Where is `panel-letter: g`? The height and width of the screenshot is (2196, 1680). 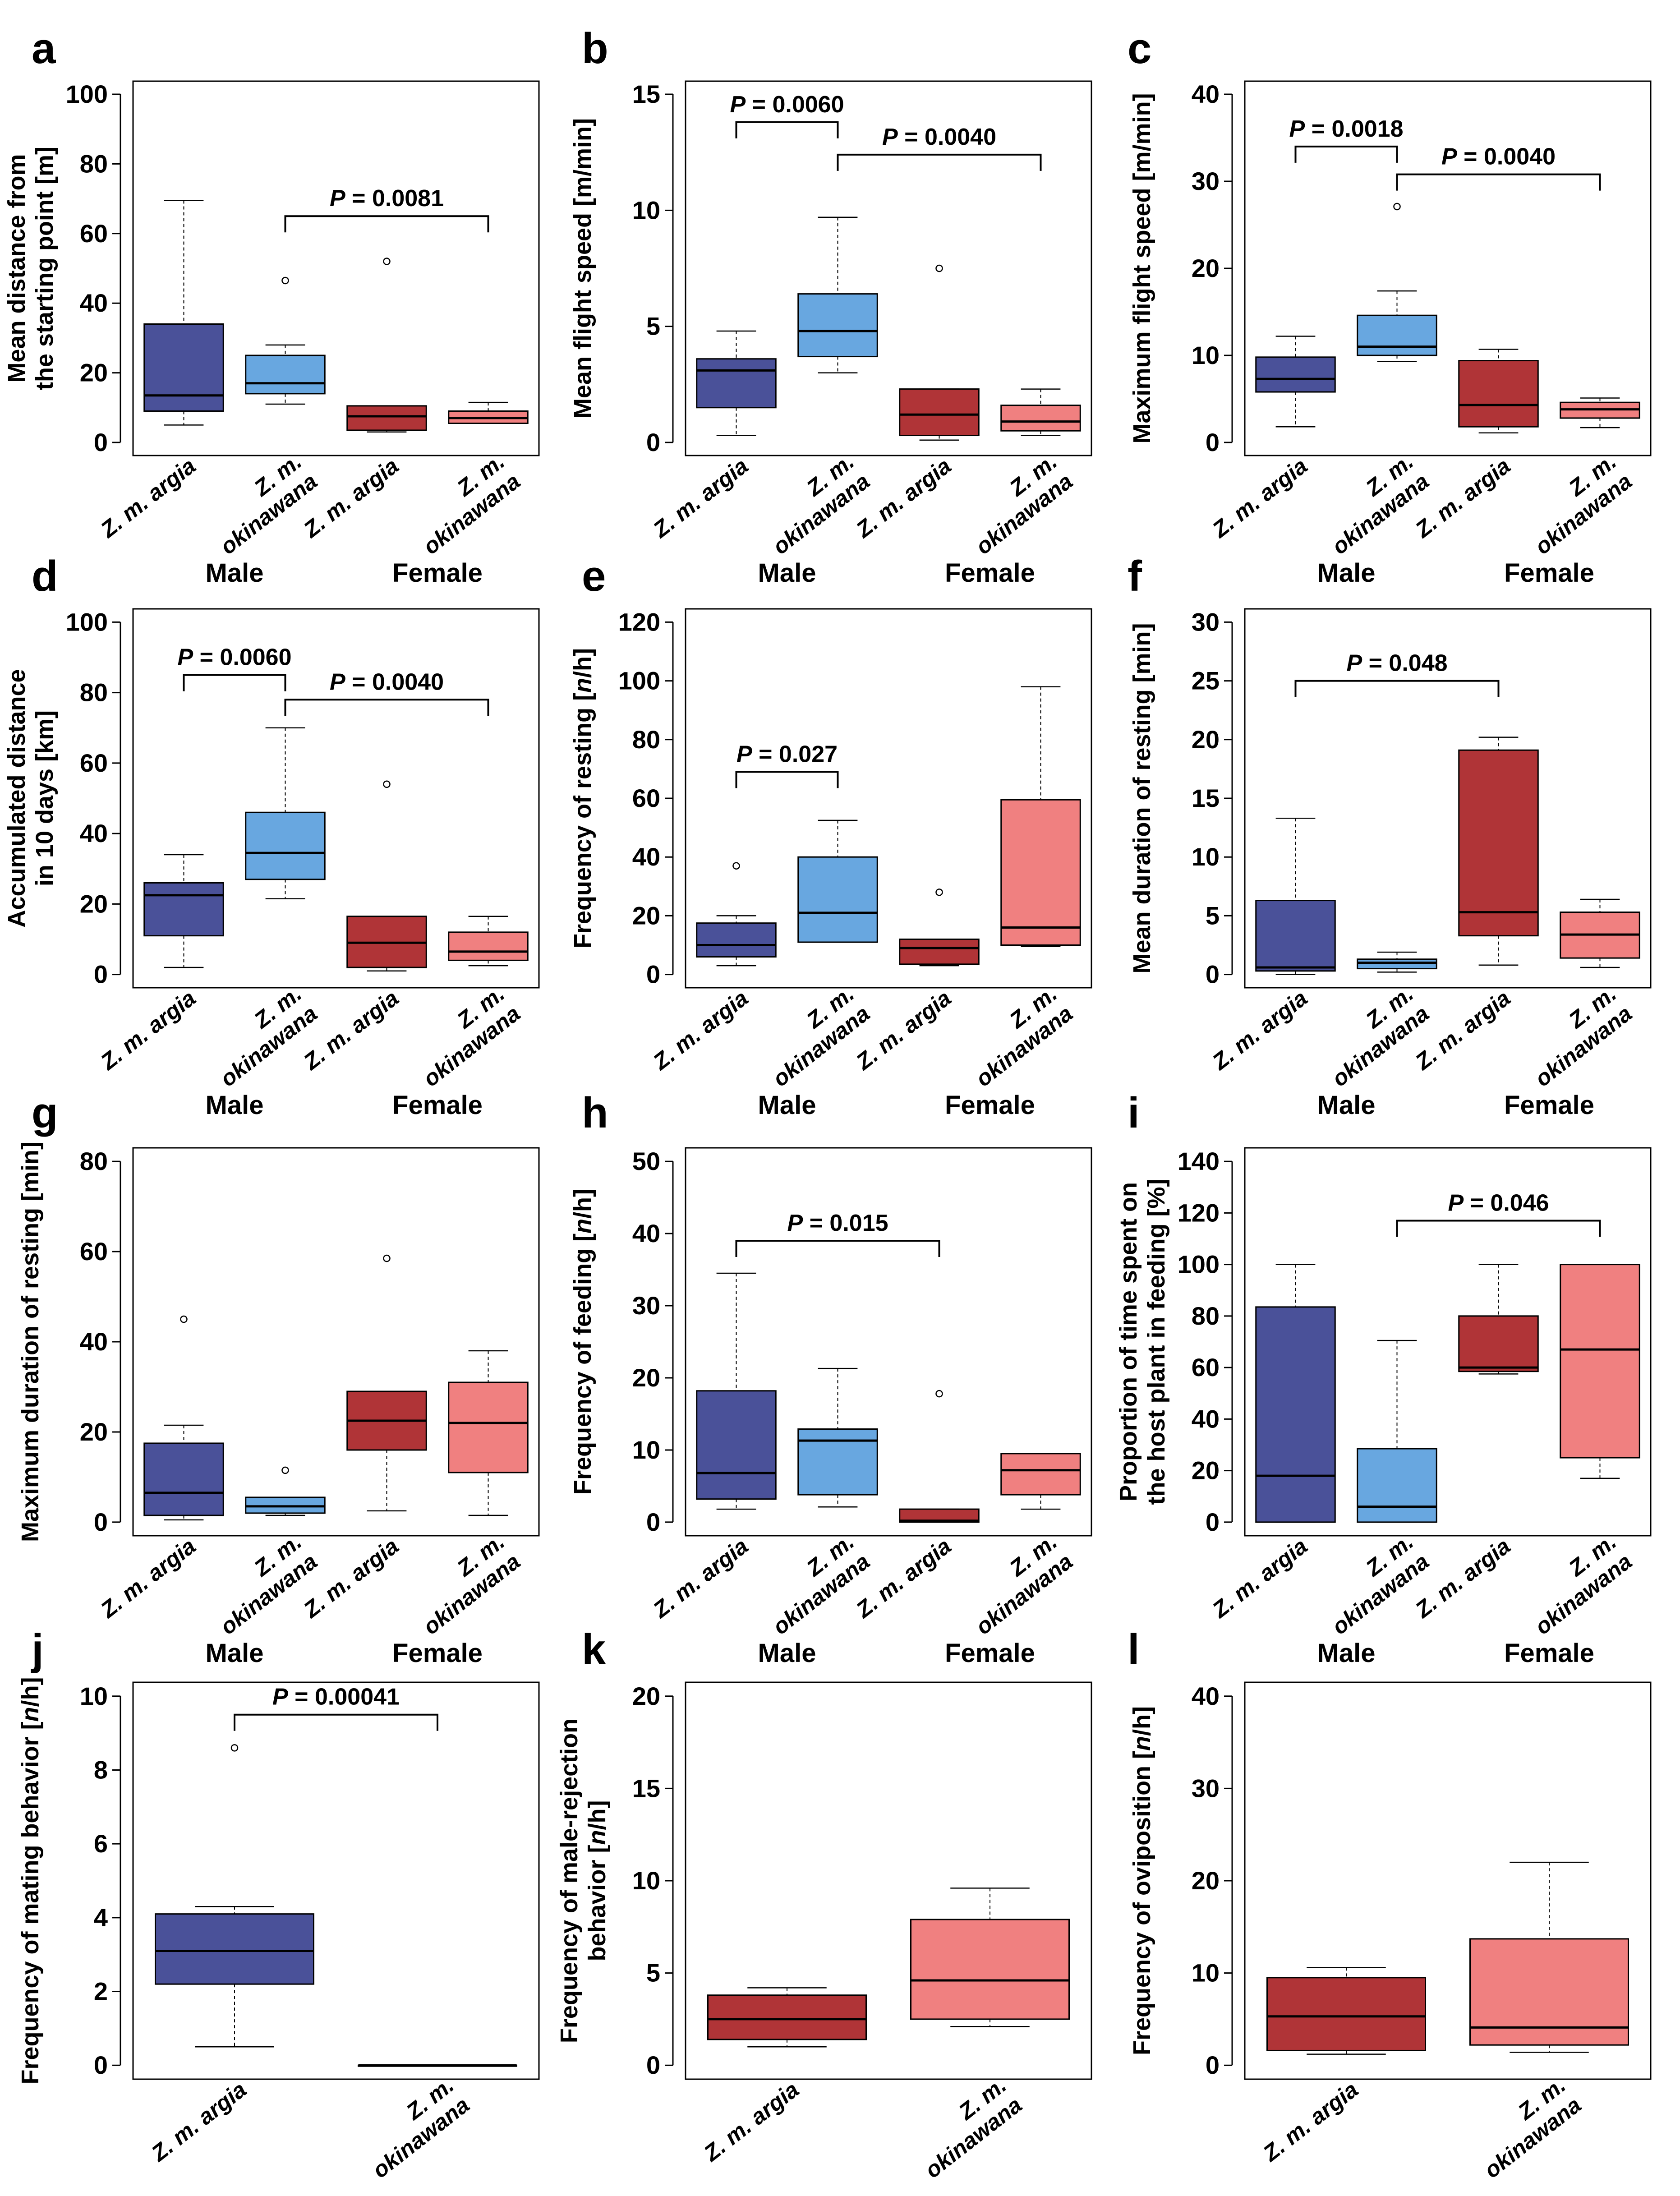 panel-letter: g is located at coordinates (45, 1113).